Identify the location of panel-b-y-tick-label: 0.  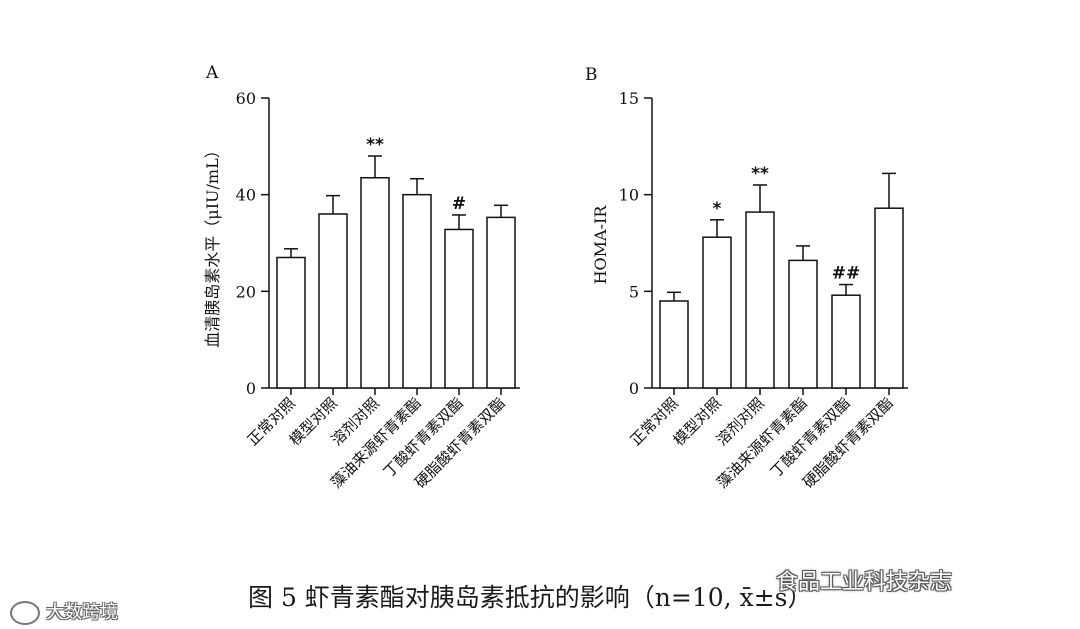
(634, 388).